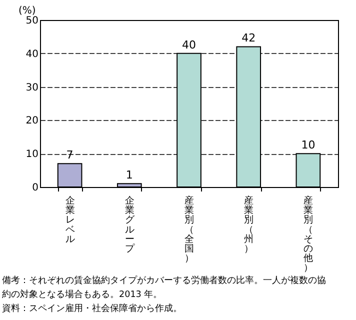  What do you see at coordinates (32, 154) in the screenshot?
I see `y-tick-label: 10` at bounding box center [32, 154].